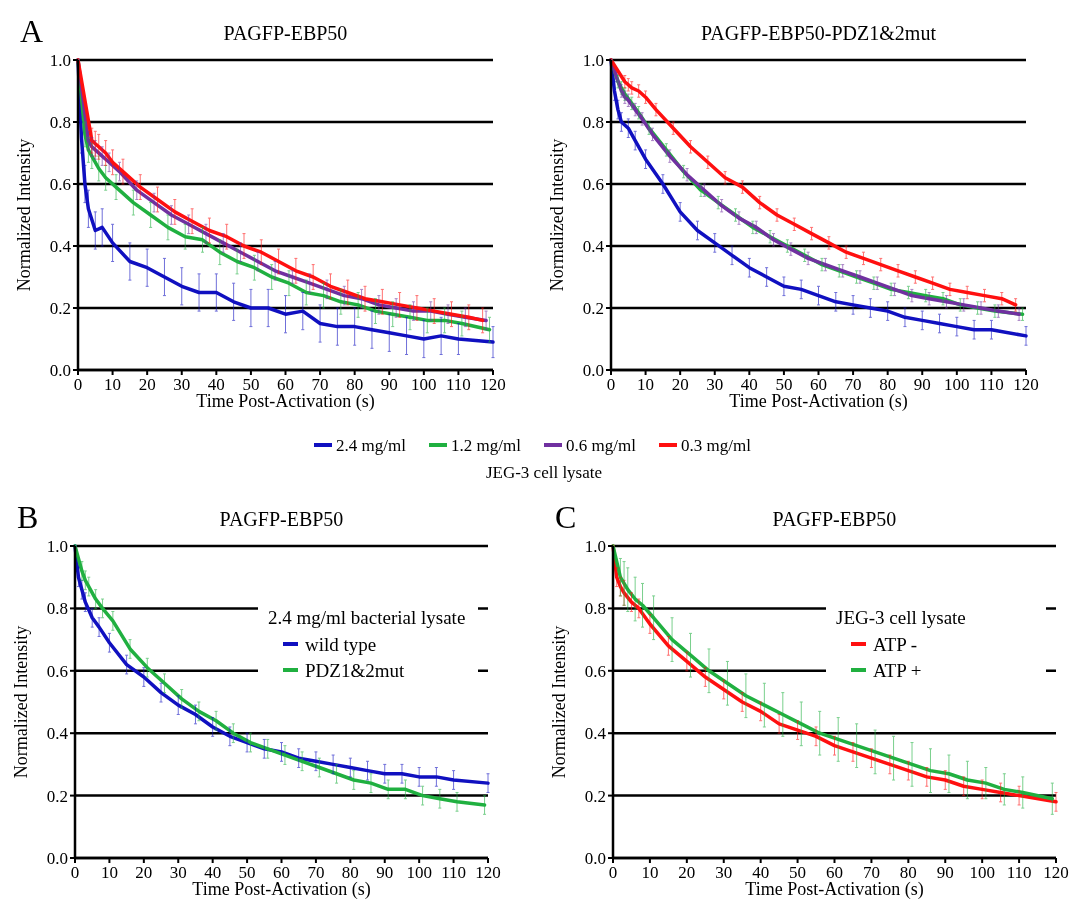 The image size is (1072, 907). Describe the element at coordinates (355, 670) in the screenshot. I see `legend-label: PDZ1&2mut` at that location.